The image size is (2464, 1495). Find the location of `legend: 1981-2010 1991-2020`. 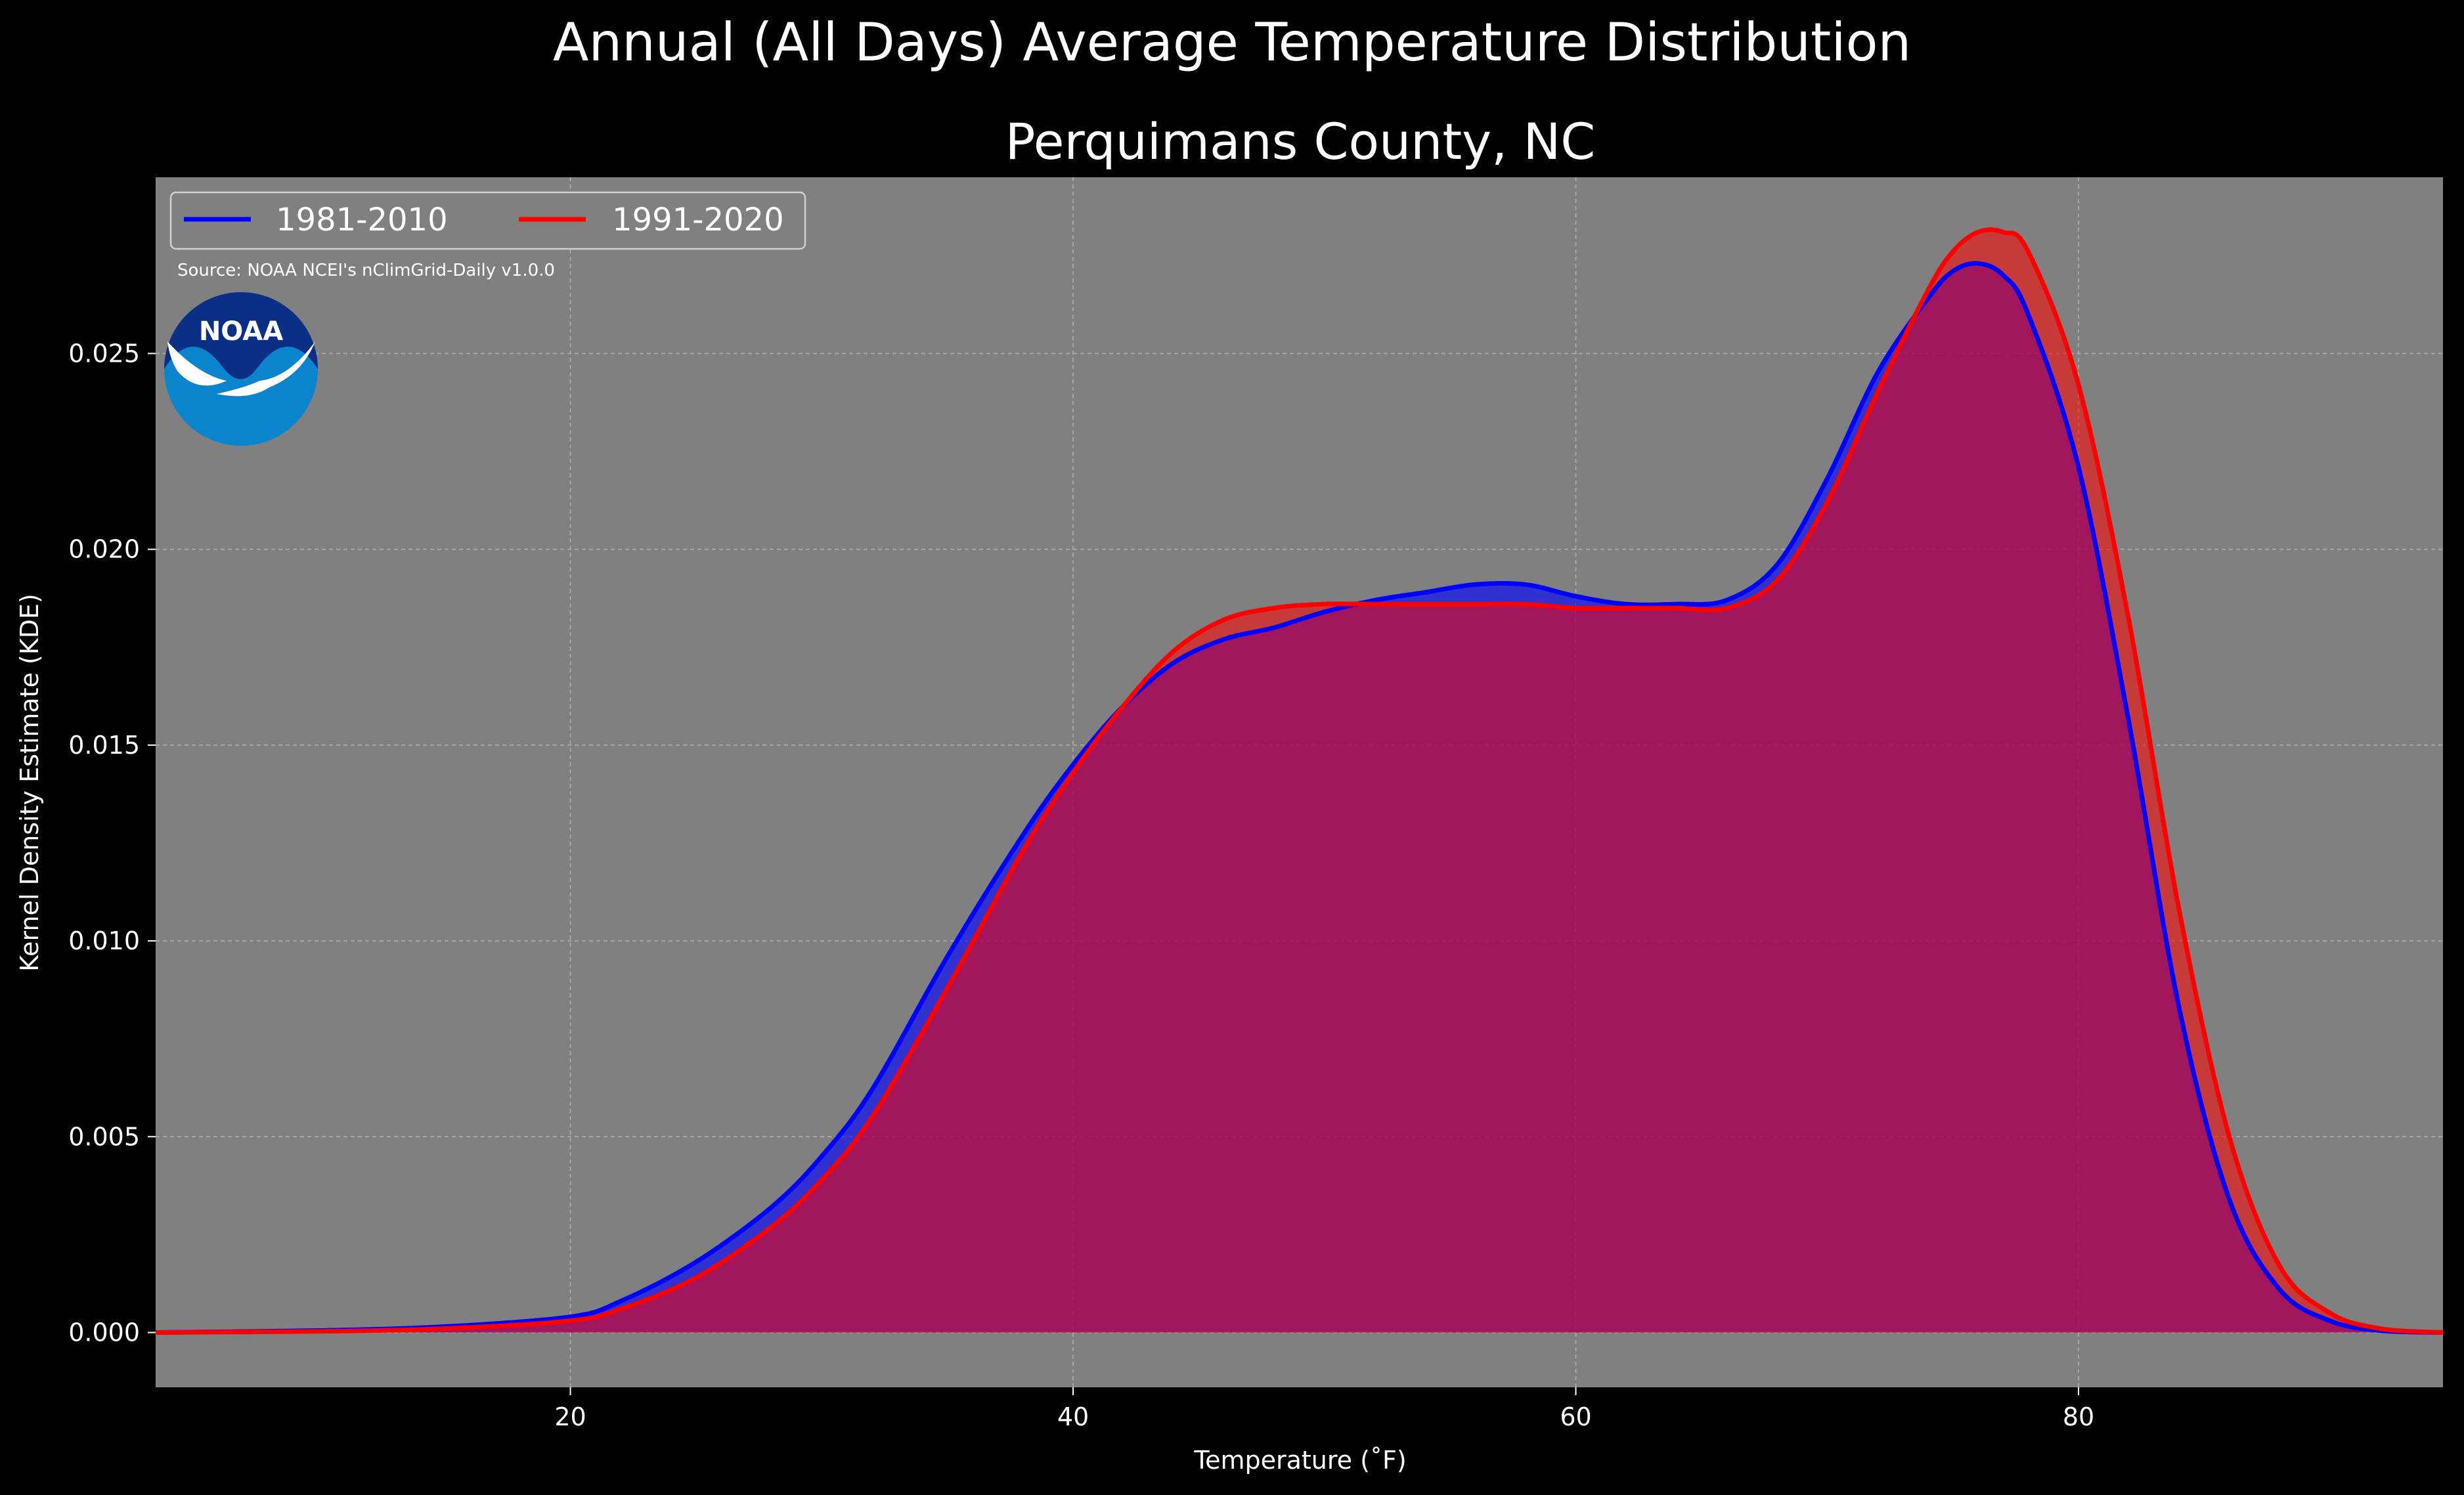

legend: 1981-2010 1991-2020 is located at coordinates (488, 220).